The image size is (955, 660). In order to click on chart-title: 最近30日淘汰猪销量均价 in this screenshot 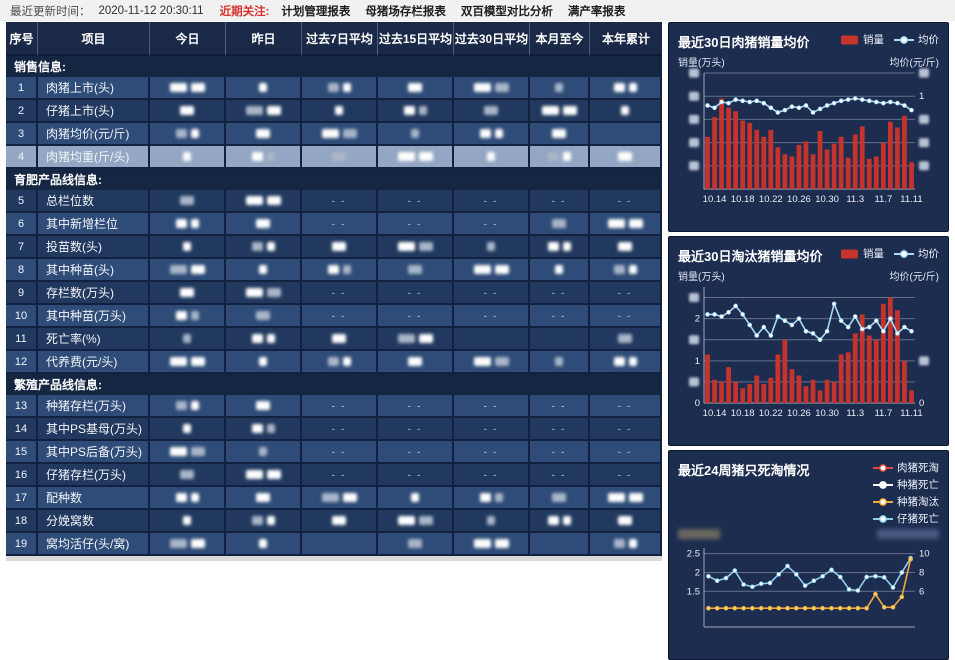, I will do `click(750, 256)`.